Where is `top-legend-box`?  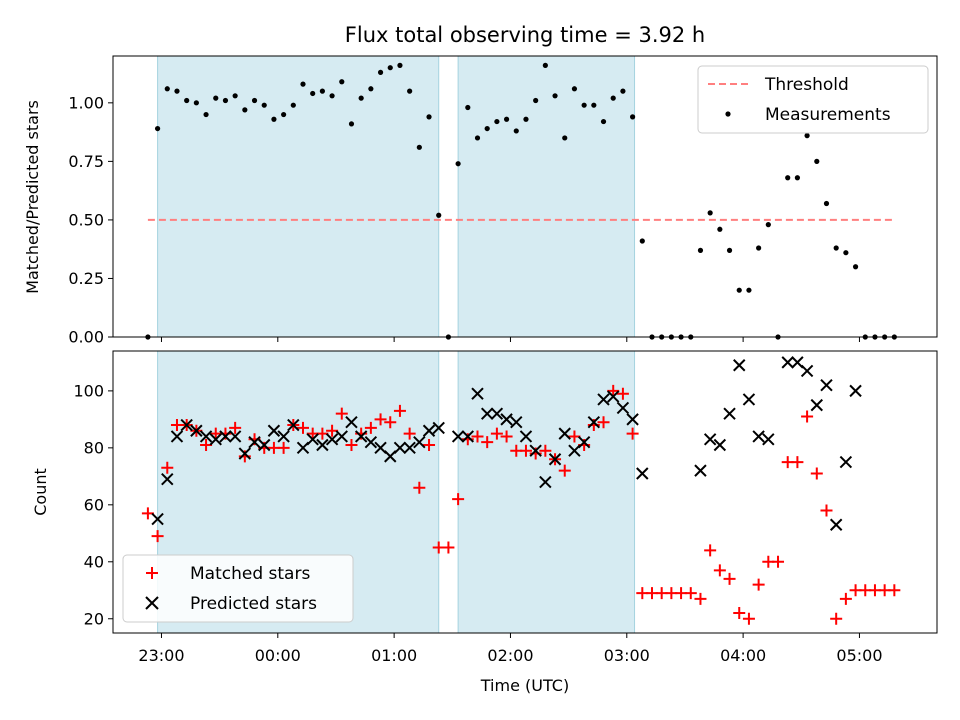
top-legend-box is located at coordinates (813, 99).